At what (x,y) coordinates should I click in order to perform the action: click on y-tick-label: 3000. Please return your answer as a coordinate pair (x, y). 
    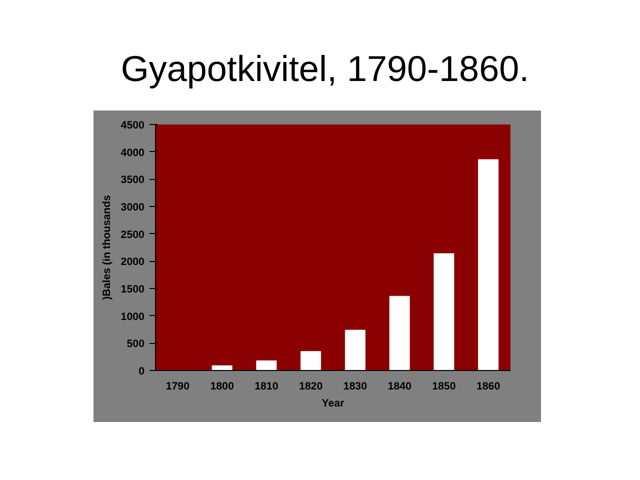
    Looking at the image, I should click on (132, 208).